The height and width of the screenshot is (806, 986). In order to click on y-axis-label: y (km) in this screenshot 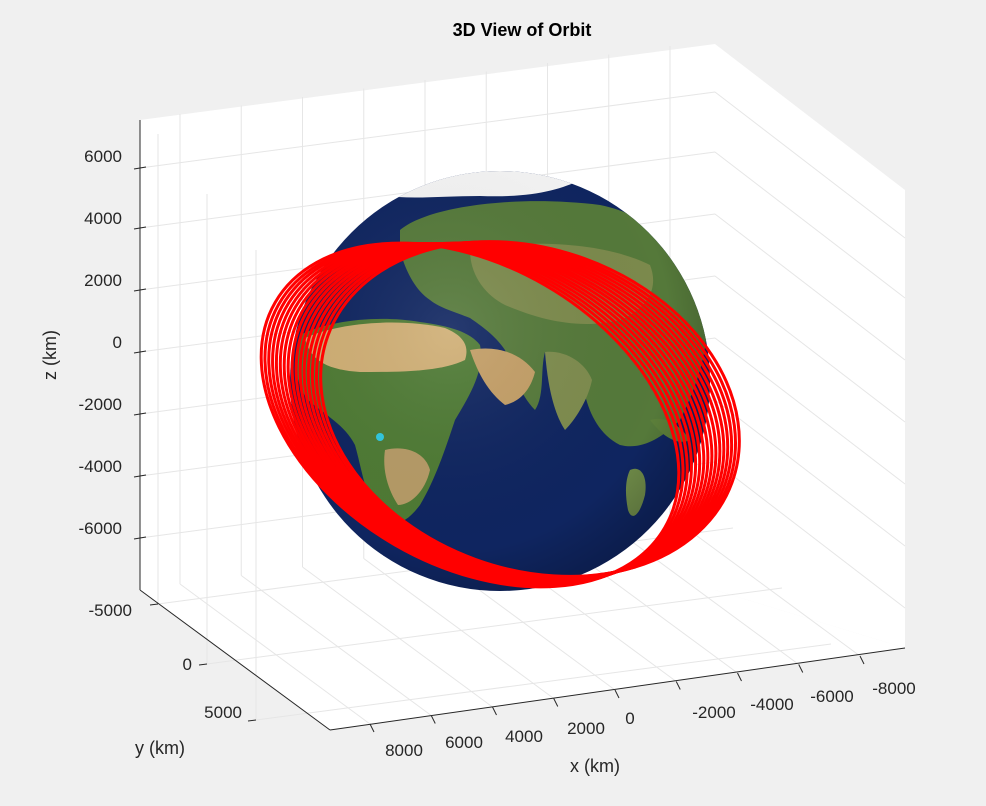, I will do `click(160, 748)`.